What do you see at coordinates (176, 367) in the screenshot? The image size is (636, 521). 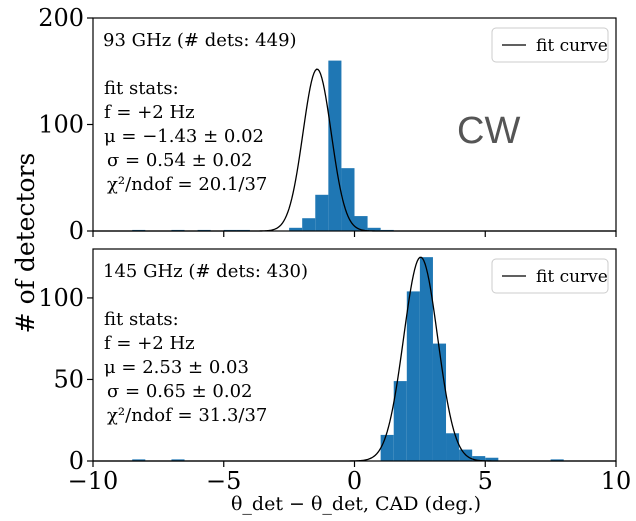 I see `fit-stat-line: μ = 2.53 ± 0.03` at bounding box center [176, 367].